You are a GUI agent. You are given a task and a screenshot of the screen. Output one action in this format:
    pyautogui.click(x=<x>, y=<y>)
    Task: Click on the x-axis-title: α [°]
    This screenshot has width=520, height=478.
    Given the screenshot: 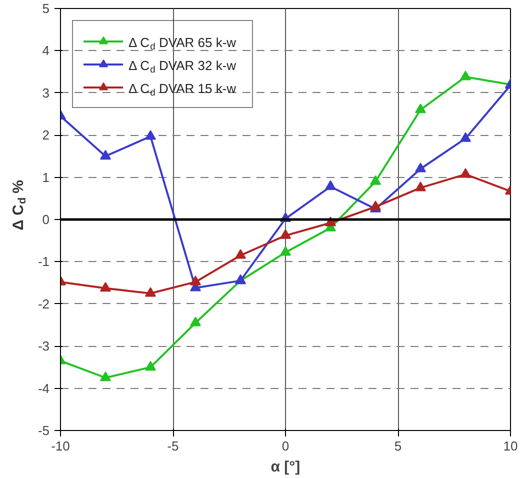 What is the action you would take?
    pyautogui.click(x=285, y=467)
    